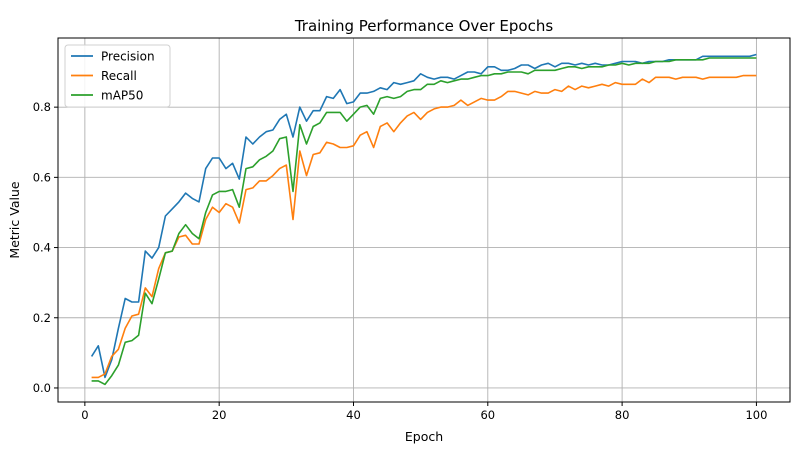 The height and width of the screenshot is (464, 800). Describe the element at coordinates (424, 436) in the screenshot. I see `x-axis-label: Epoch` at that location.